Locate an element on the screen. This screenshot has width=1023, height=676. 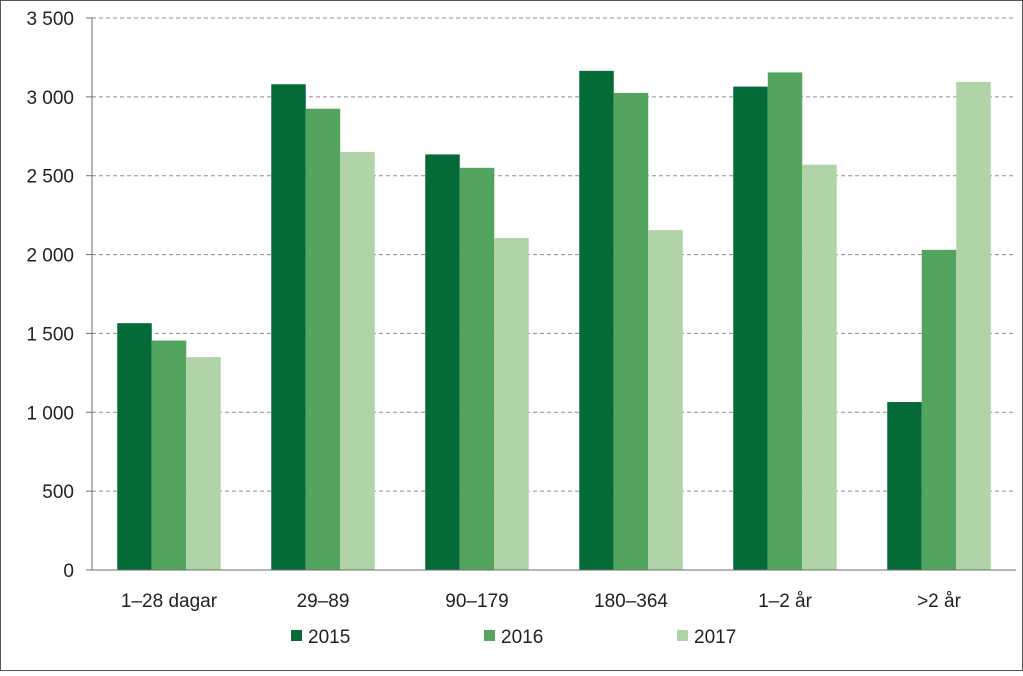
x-tick-label: 29–89 is located at coordinates (323, 601).